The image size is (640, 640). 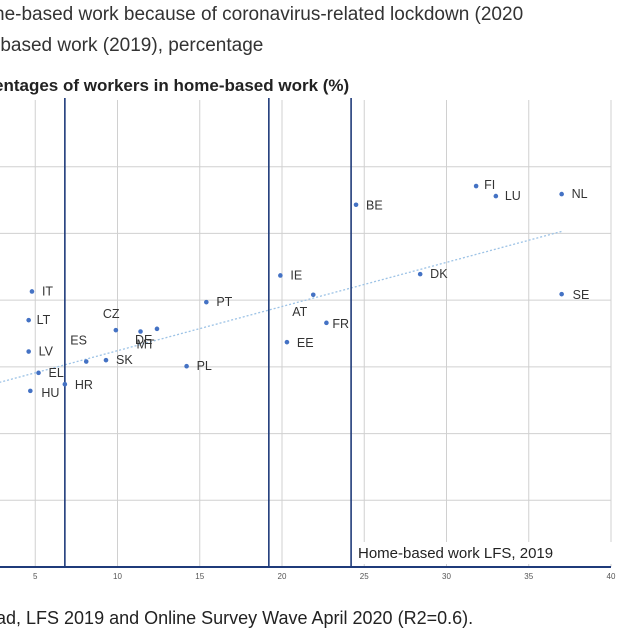 I want to click on x-axis-title: Home-based work LFS, 2019, so click(x=455, y=553).